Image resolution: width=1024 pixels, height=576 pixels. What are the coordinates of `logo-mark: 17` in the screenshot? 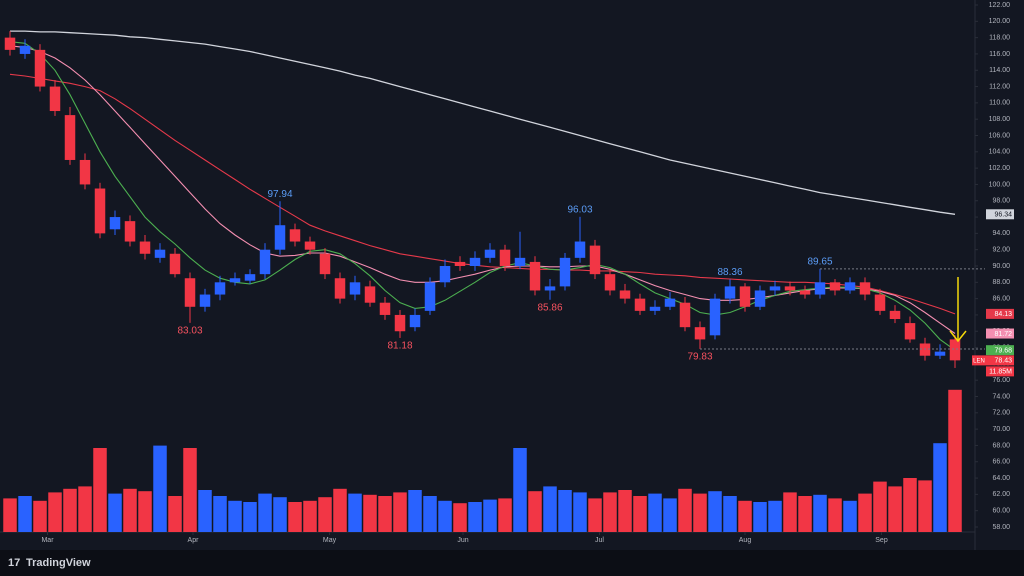 It's located at (14, 563).